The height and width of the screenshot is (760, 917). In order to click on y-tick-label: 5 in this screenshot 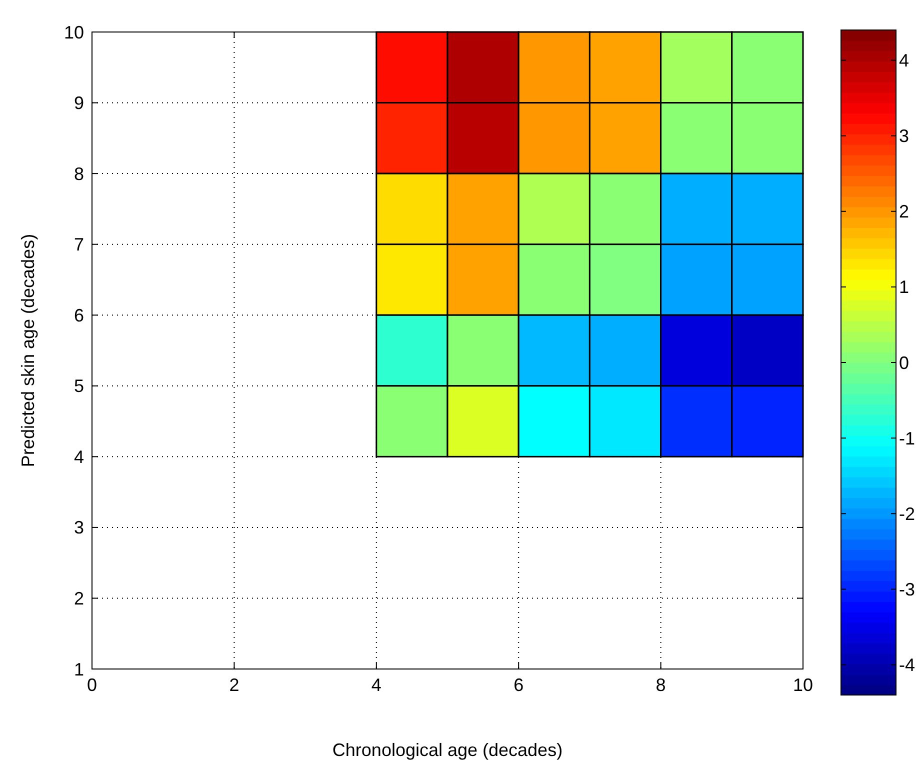, I will do `click(79, 386)`.